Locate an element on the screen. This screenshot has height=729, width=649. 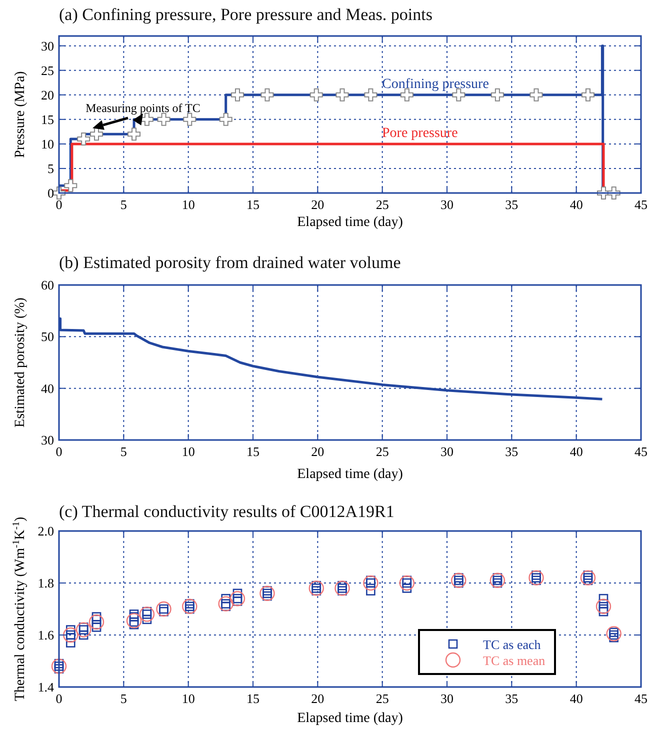
y-tick-label: 60 is located at coordinates (47, 285).